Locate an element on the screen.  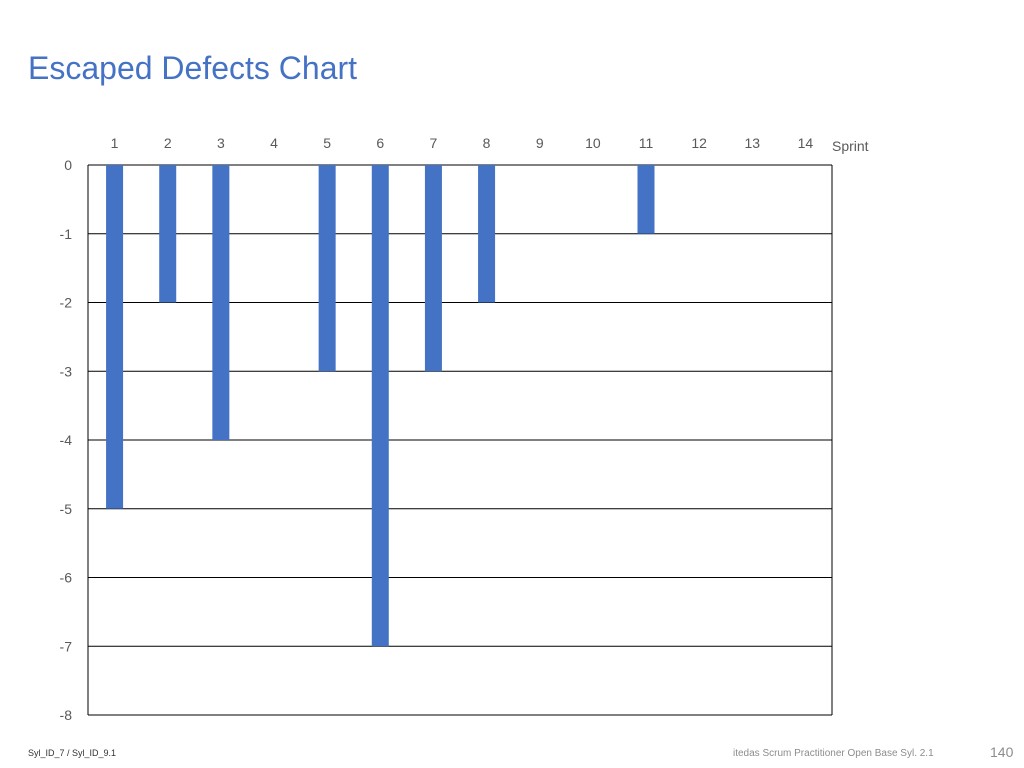
footer-syllabus-id: Syl_ID_7 / Syl_ID_9.1 is located at coordinates (72, 753).